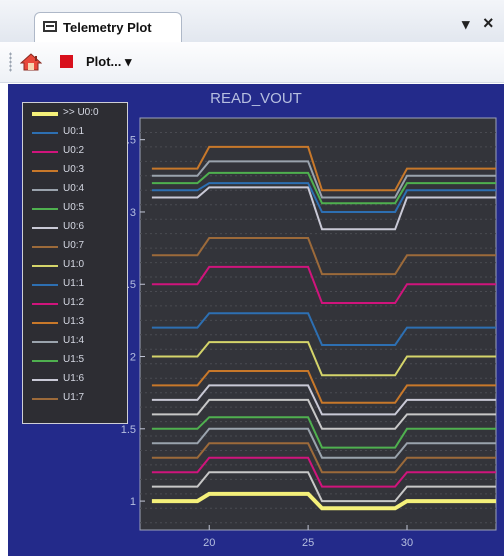  What do you see at coordinates (133, 502) in the screenshot?
I see `y-tick-label: 1` at bounding box center [133, 502].